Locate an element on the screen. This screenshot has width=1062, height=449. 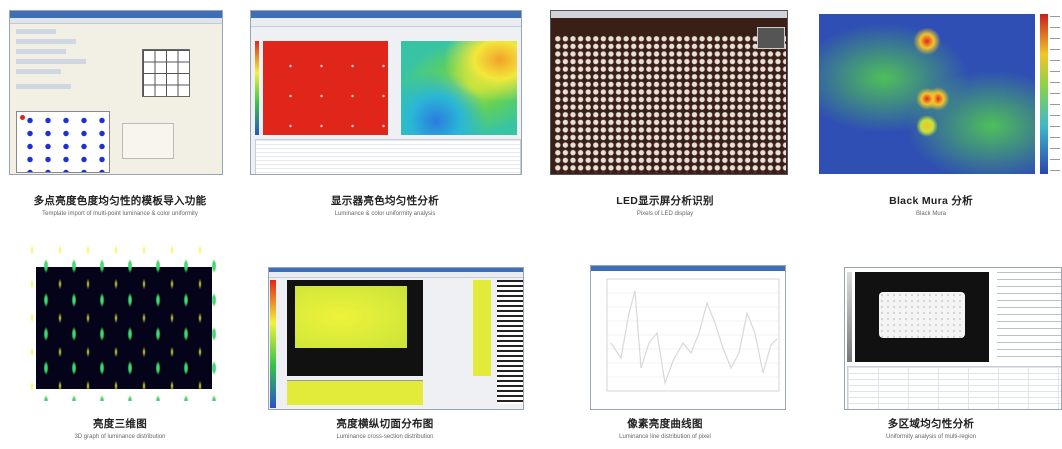
window-menubar is located at coordinates (116, 21).